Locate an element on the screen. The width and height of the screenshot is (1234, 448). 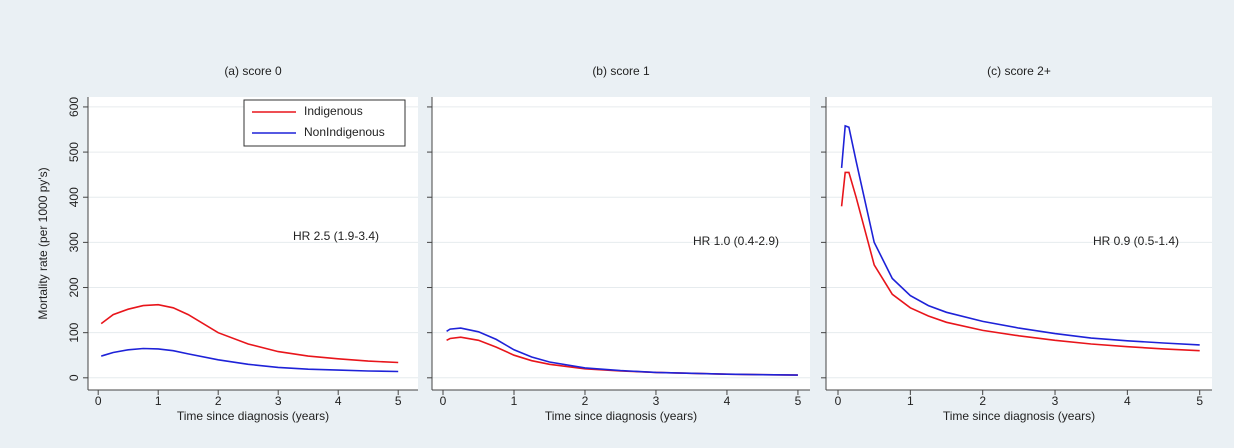
panel-title: (c) score 2+ is located at coordinates (1019, 71).